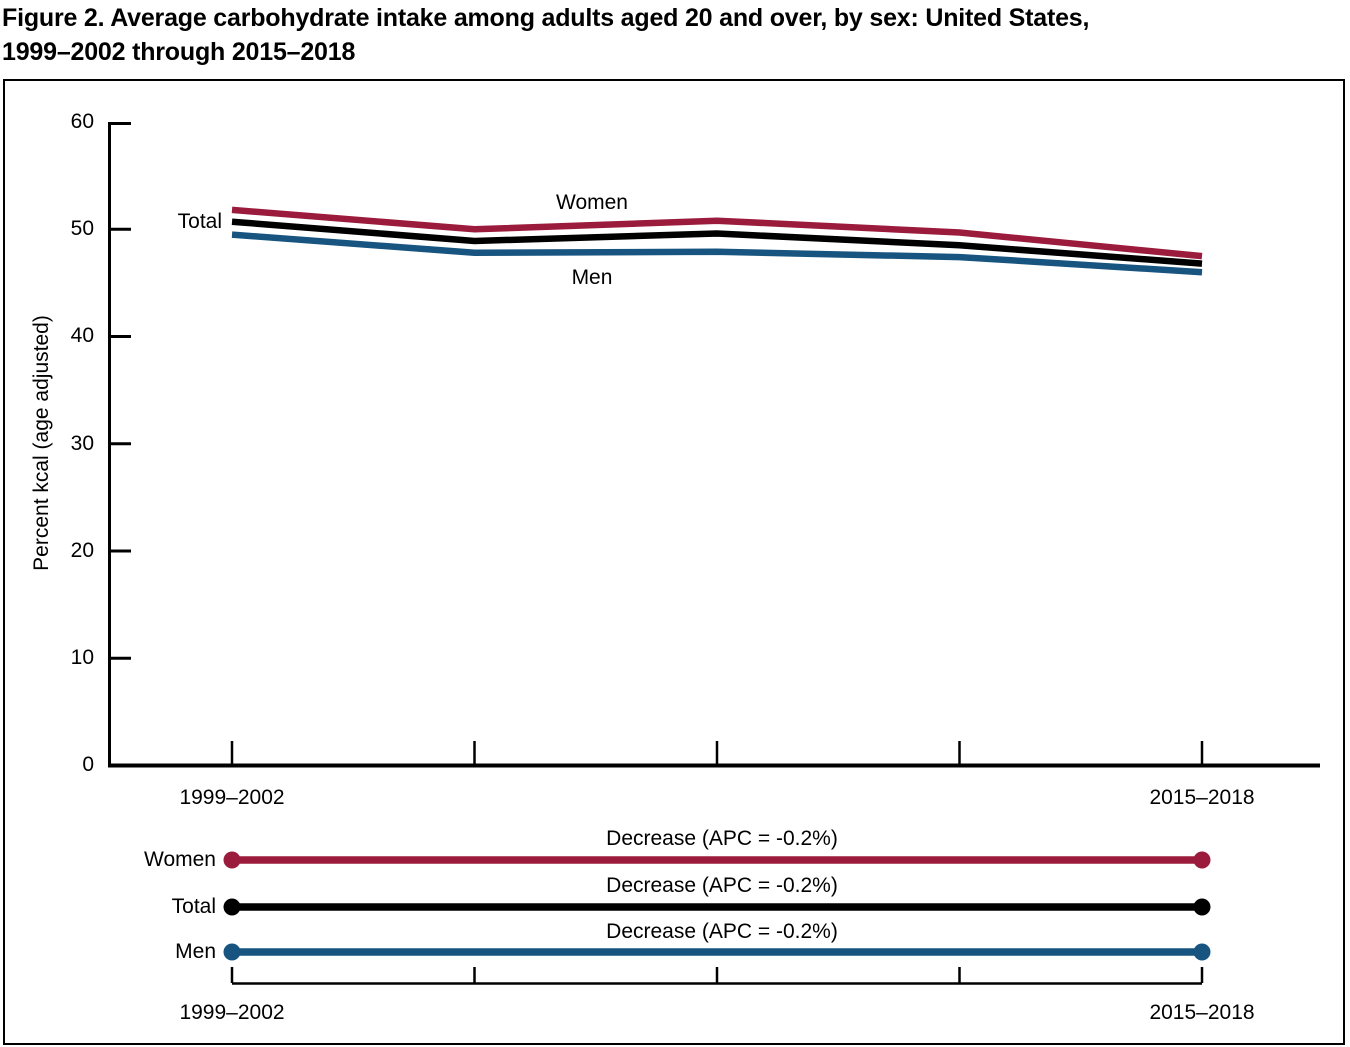  I want to click on y-tick-label-0: 0, so click(88, 765).